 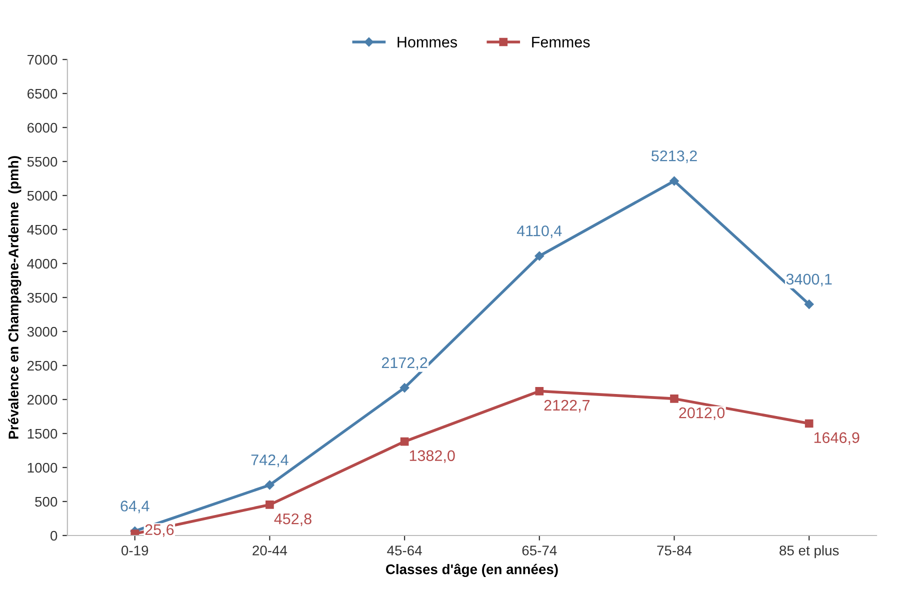 What do you see at coordinates (837, 438) in the screenshot?
I see `data-label: 1646,9` at bounding box center [837, 438].